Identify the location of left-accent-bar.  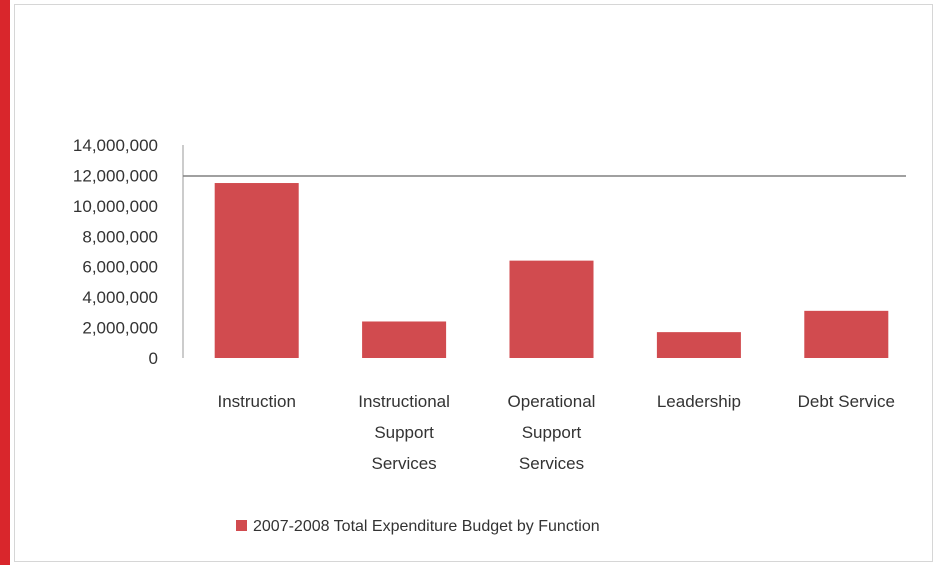
(5, 282).